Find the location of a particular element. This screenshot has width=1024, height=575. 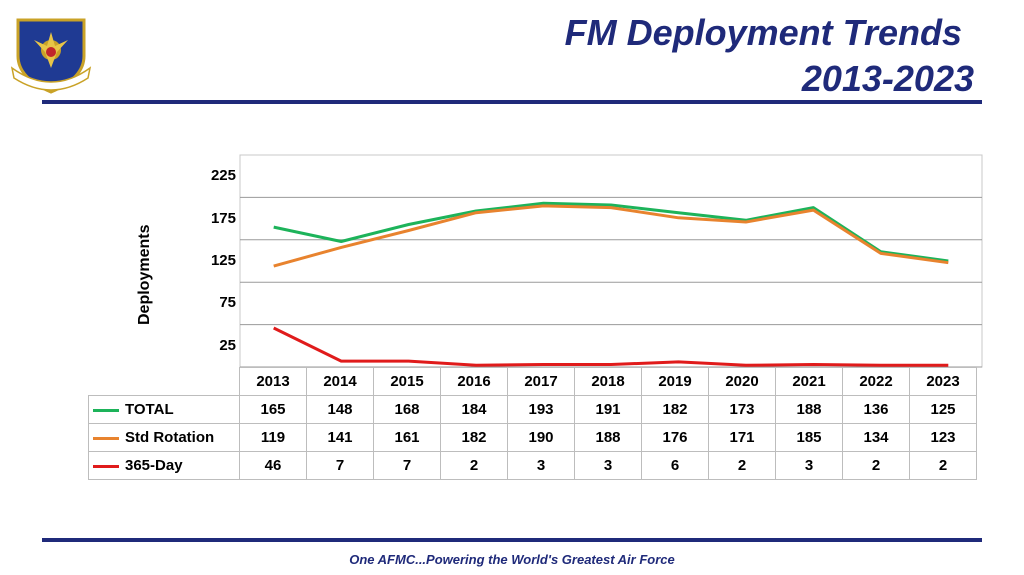

data-value: 6 is located at coordinates (675, 465).